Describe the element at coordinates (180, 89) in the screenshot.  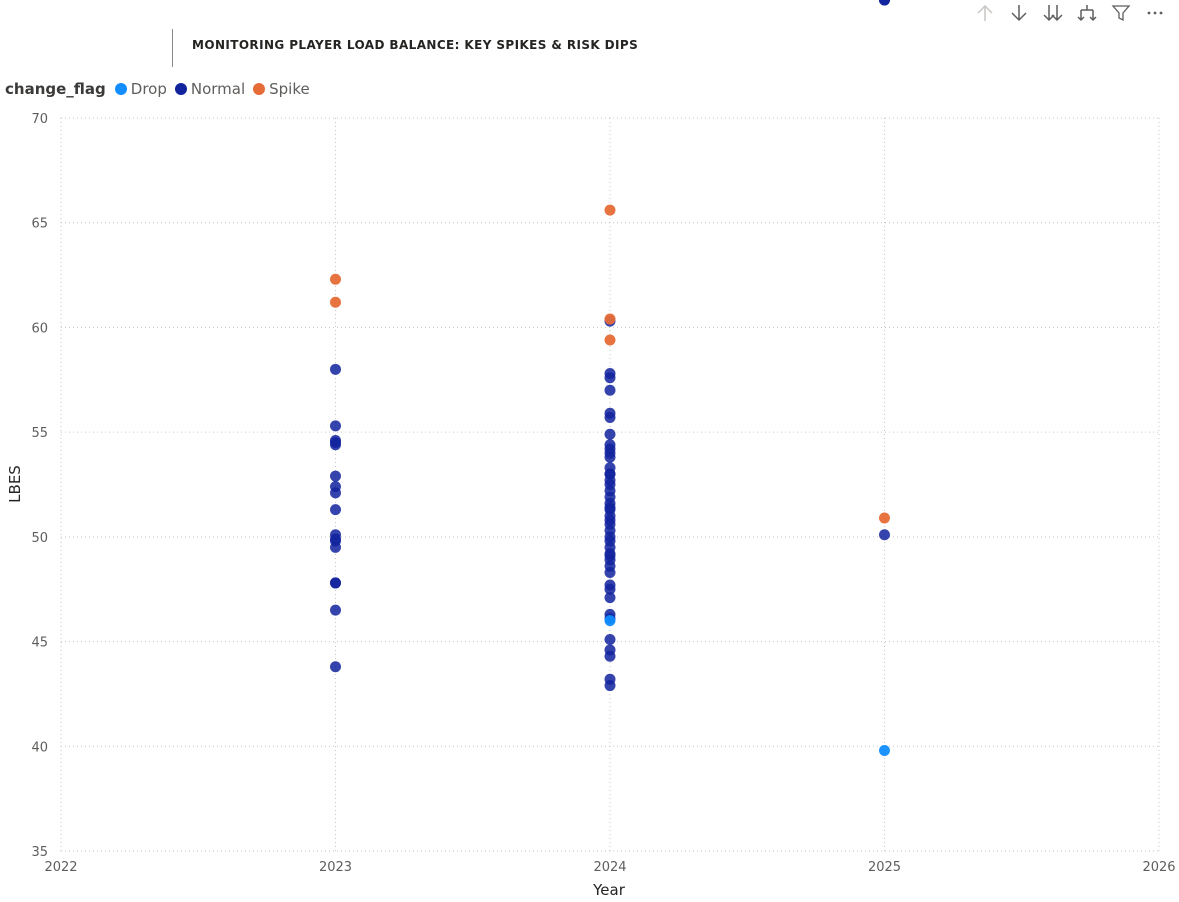
I see `legend-normal-marker` at that location.